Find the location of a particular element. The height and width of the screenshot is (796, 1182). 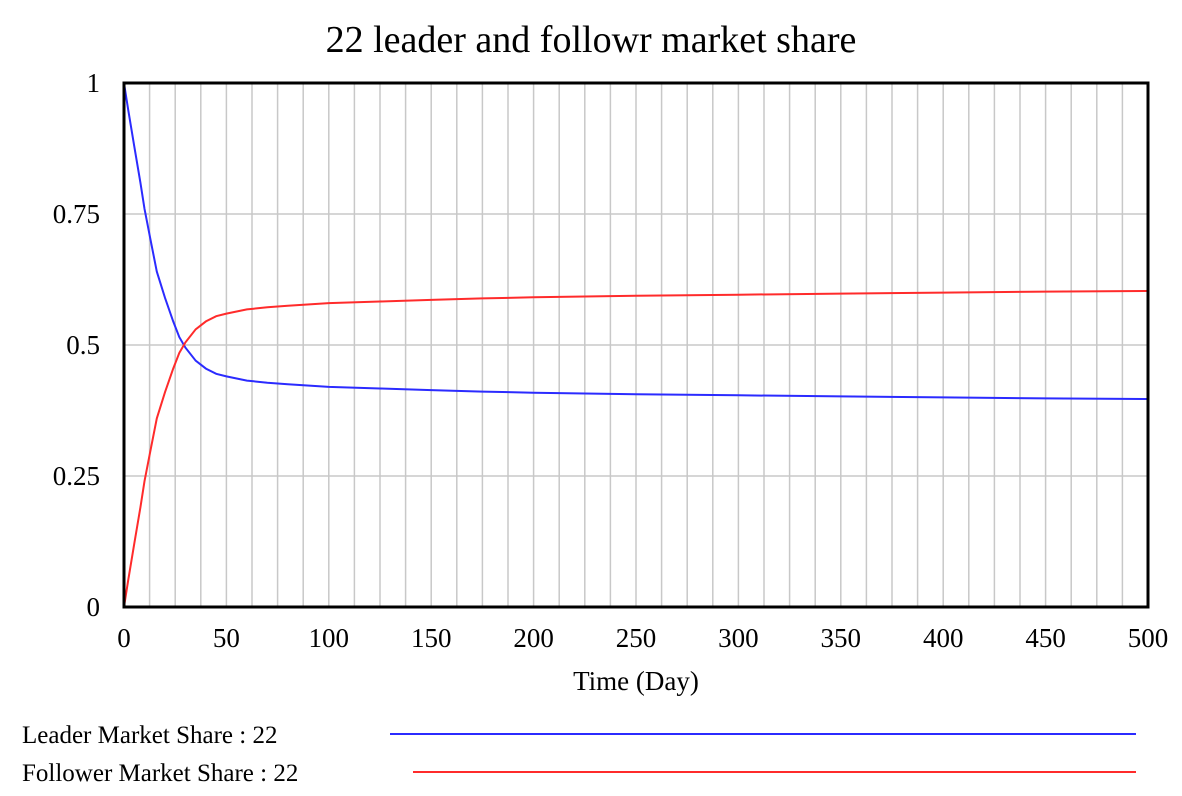

x-tick-label: 200 is located at coordinates (533, 638).